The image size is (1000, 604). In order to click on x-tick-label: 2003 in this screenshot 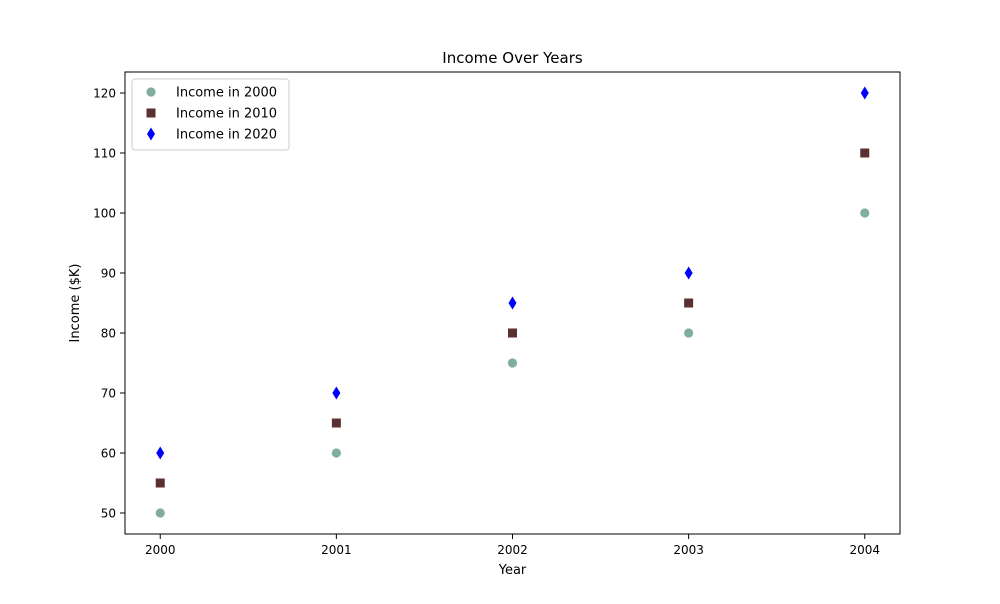, I will do `click(688, 550)`.